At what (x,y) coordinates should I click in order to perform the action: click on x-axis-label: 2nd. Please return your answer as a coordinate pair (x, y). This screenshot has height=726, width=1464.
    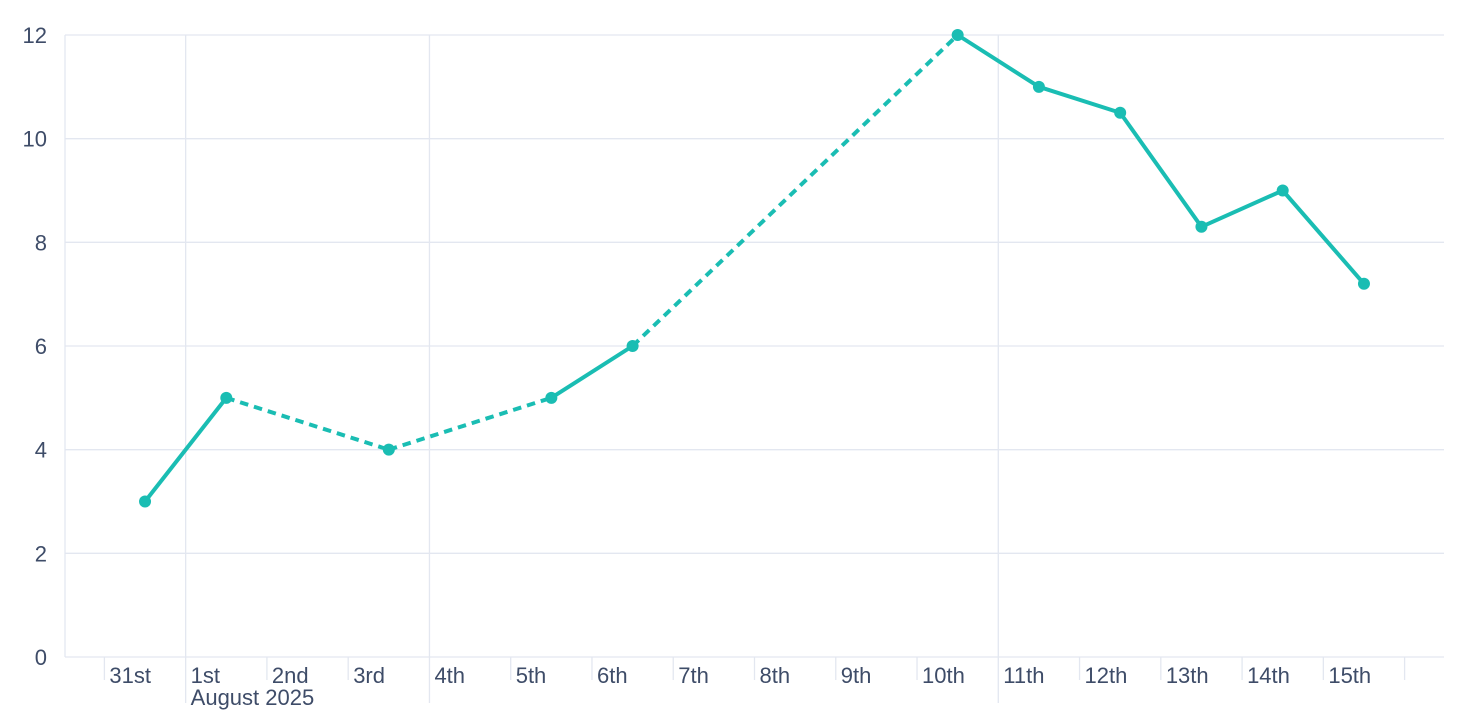
    Looking at the image, I should click on (290, 675).